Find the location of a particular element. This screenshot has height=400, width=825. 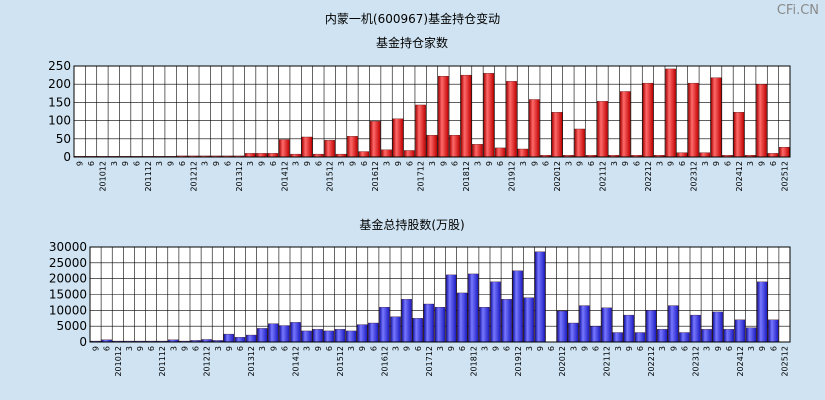

x-tick-label: 202412 is located at coordinates (740, 361).